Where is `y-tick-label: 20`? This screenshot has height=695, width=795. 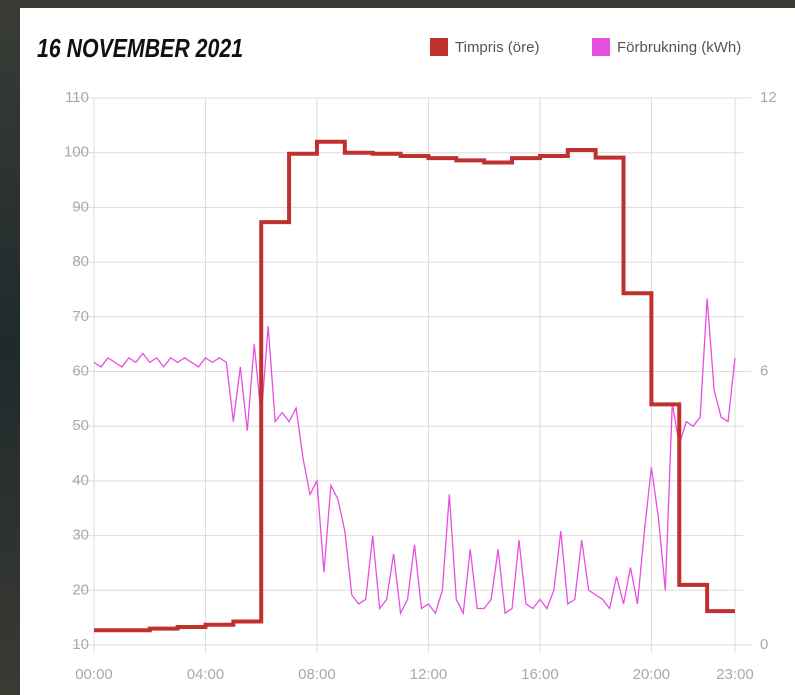
y-tick-label: 20 is located at coordinates (80, 589).